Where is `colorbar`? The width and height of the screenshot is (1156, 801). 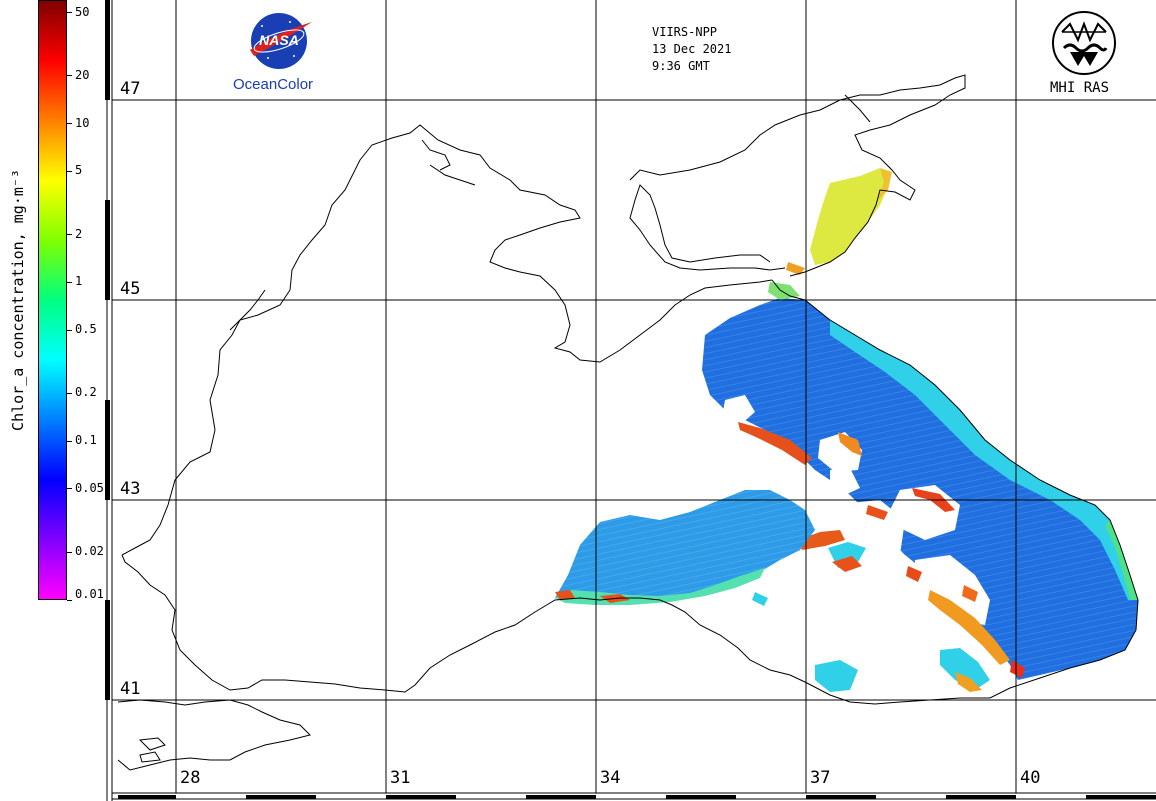
colorbar is located at coordinates (52, 300).